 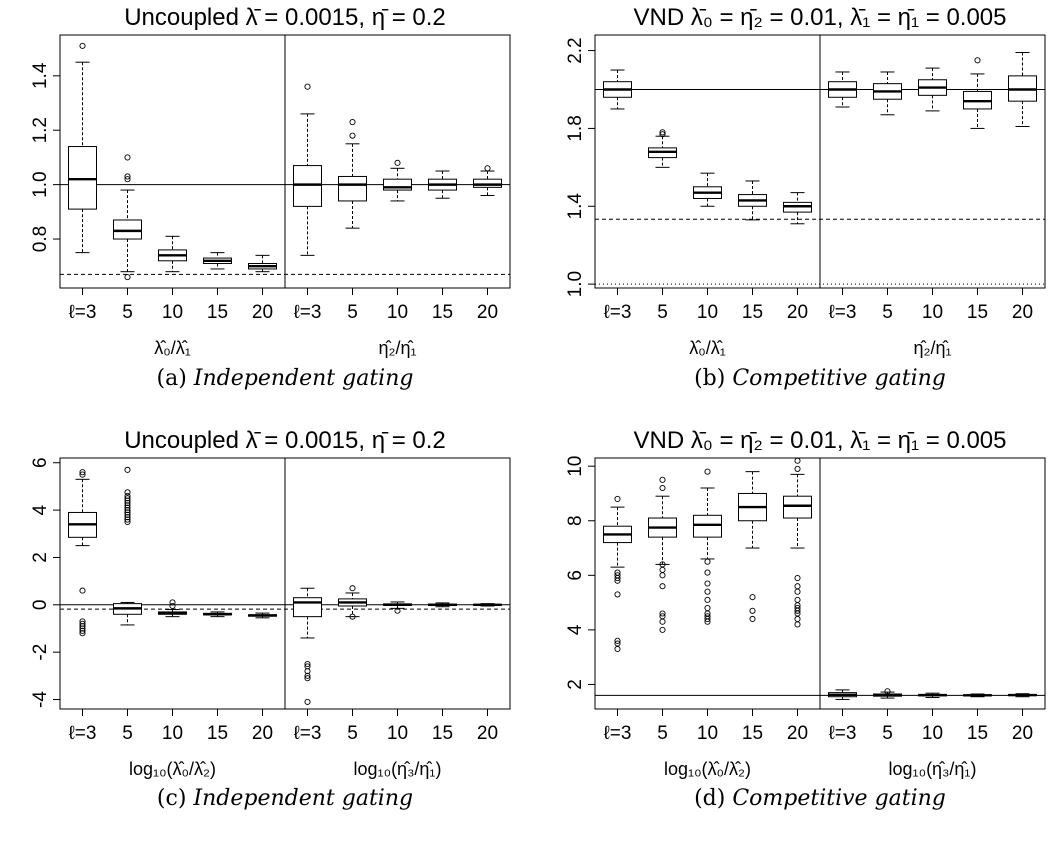 I want to click on y-tick-label: 0.8, so click(x=40, y=239).